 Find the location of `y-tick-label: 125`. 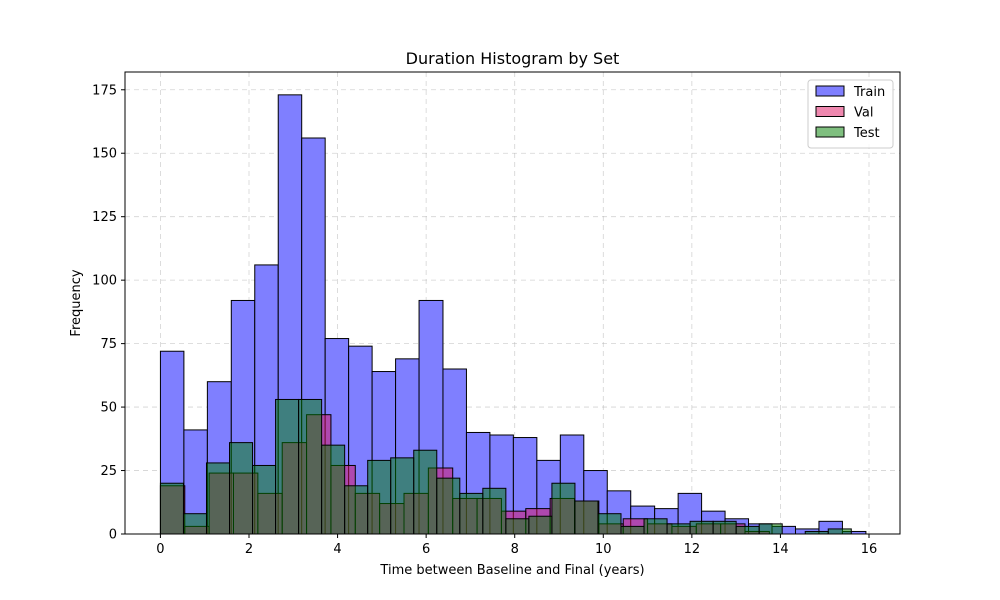

y-tick-label: 125 is located at coordinates (104, 217).